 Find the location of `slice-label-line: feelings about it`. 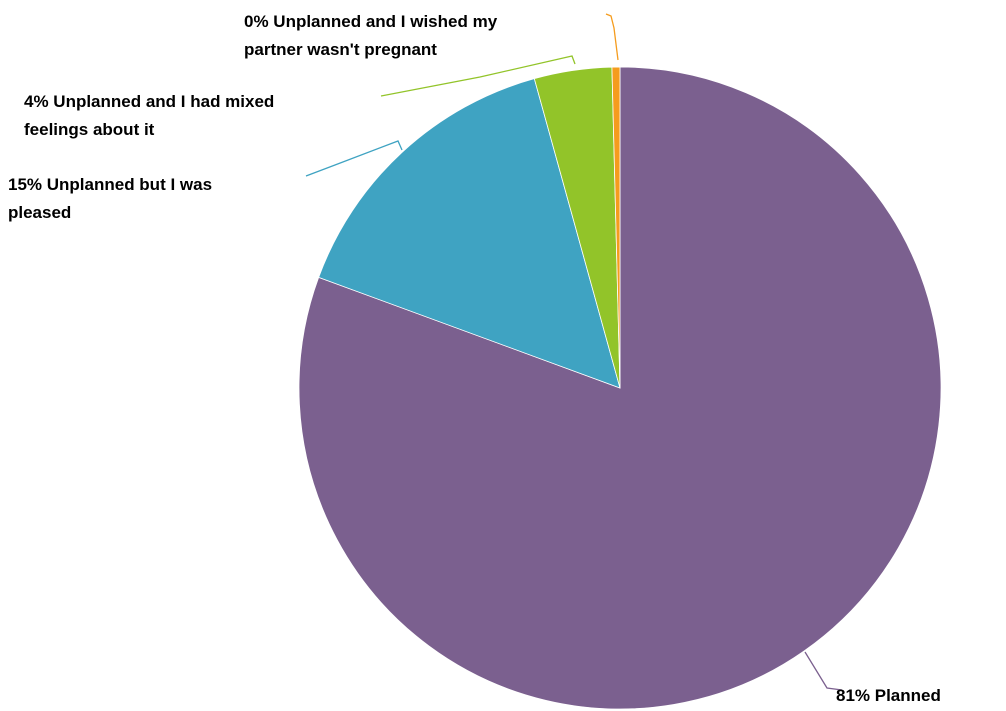

slice-label-line: feelings about it is located at coordinates (89, 129).